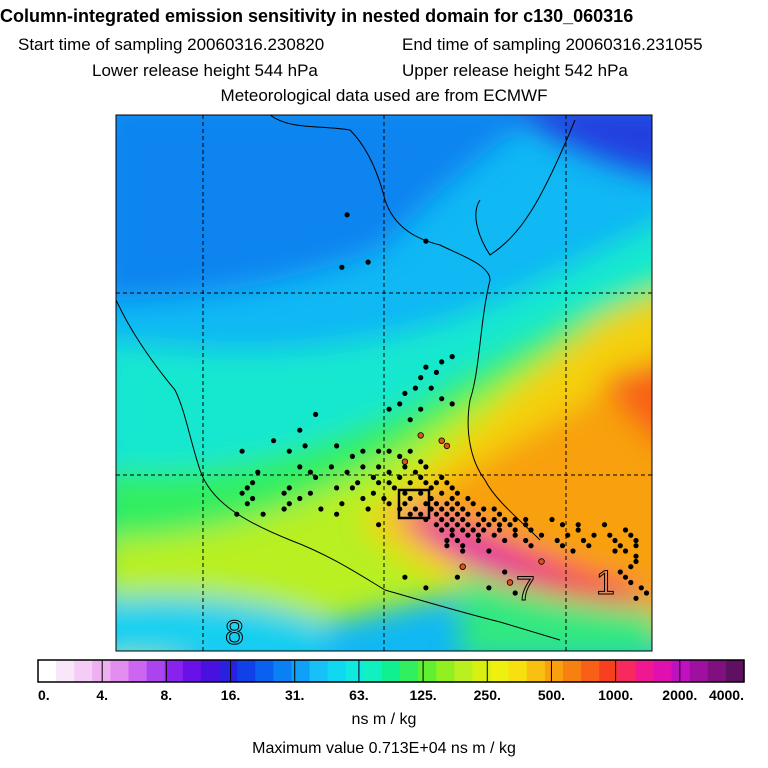  I want to click on met-data-label: Meteorological data used are from ECMWF, so click(384, 95).